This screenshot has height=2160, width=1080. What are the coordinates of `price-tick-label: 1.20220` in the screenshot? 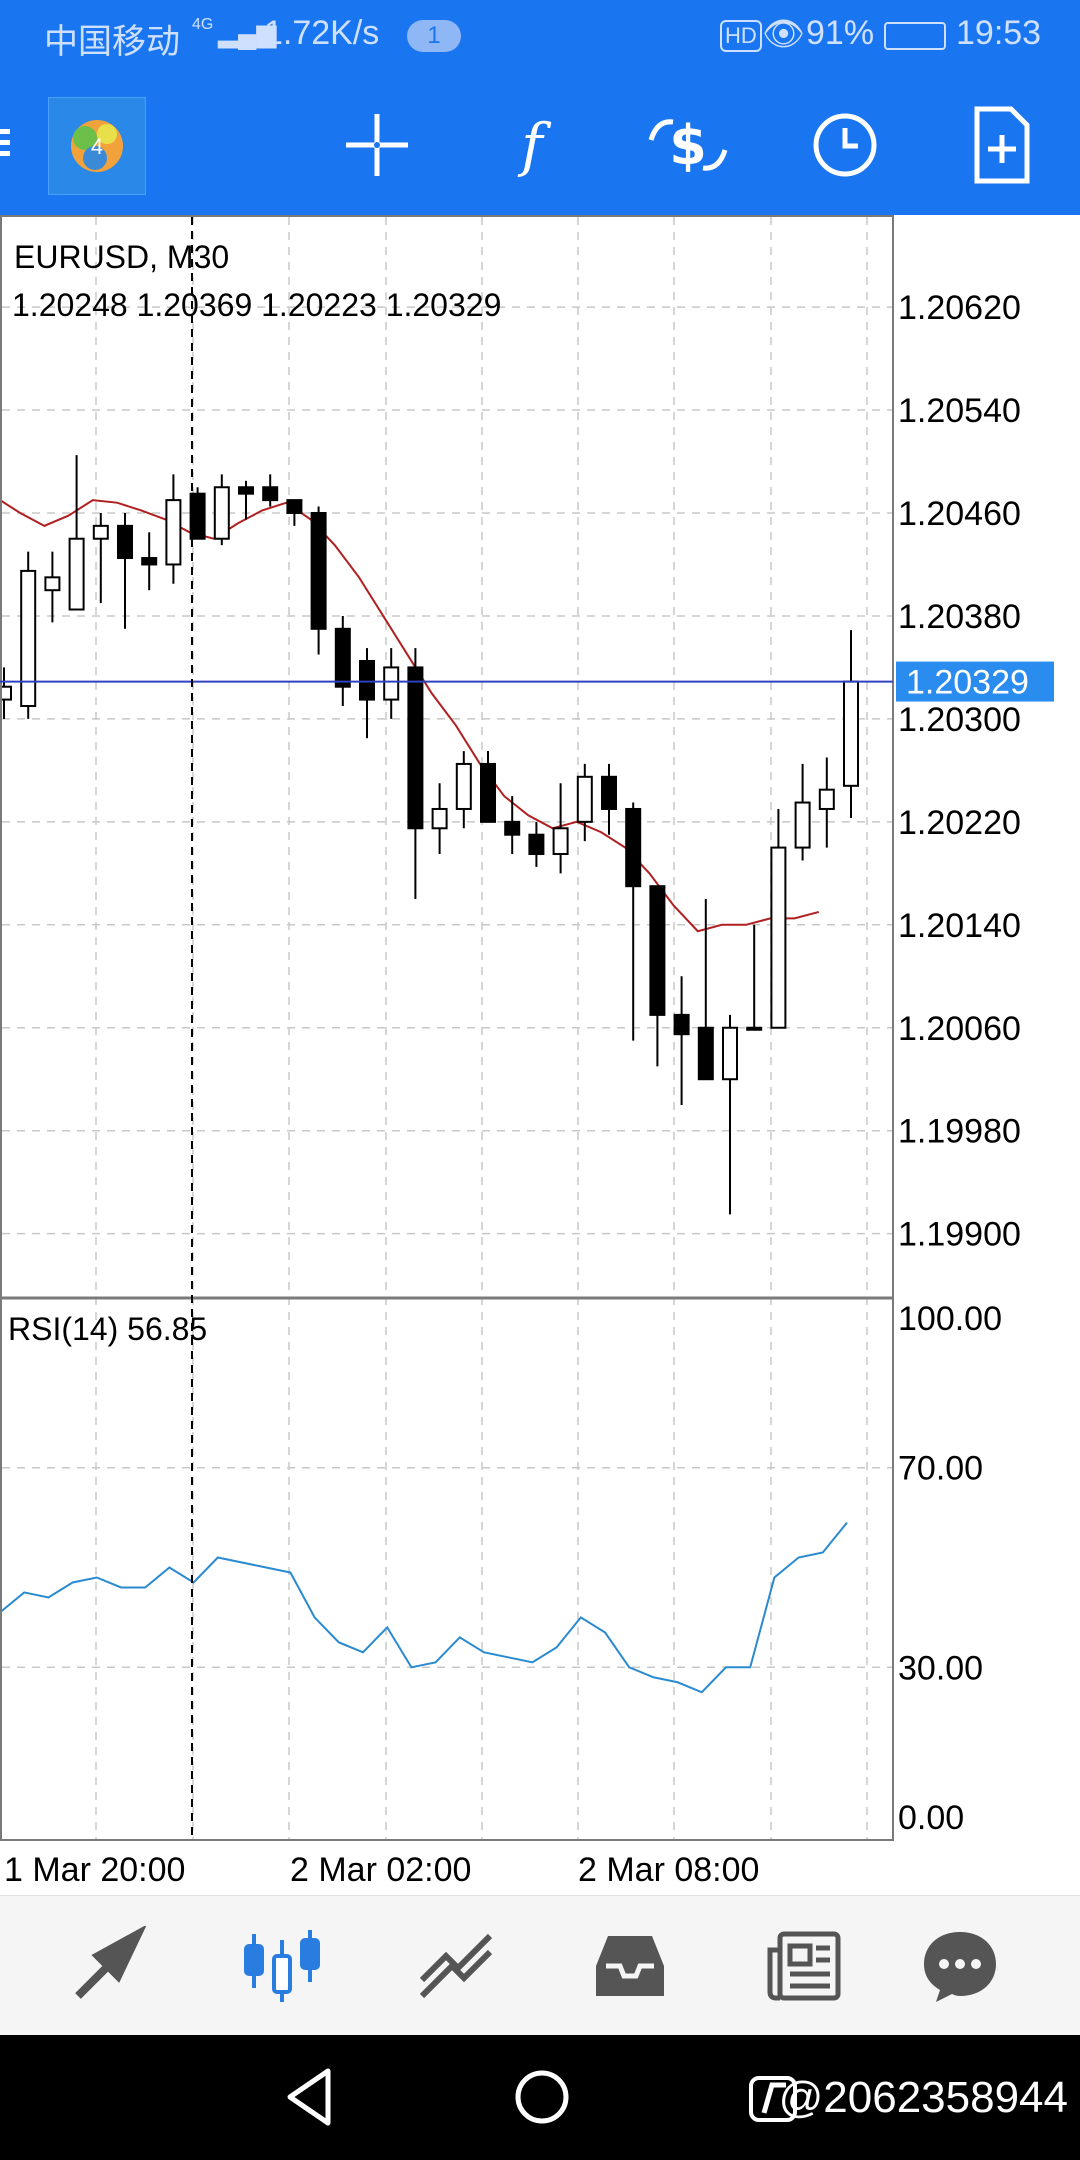 It's located at (959, 823).